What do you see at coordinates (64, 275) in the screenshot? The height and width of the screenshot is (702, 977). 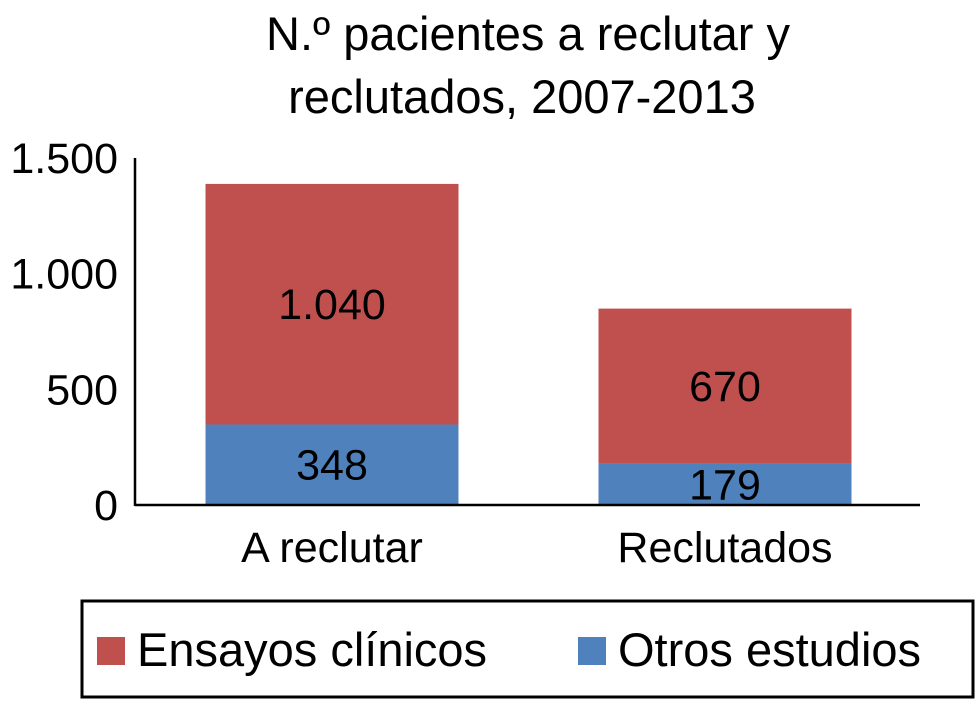 I see `y-tick-label: 1.000` at bounding box center [64, 275].